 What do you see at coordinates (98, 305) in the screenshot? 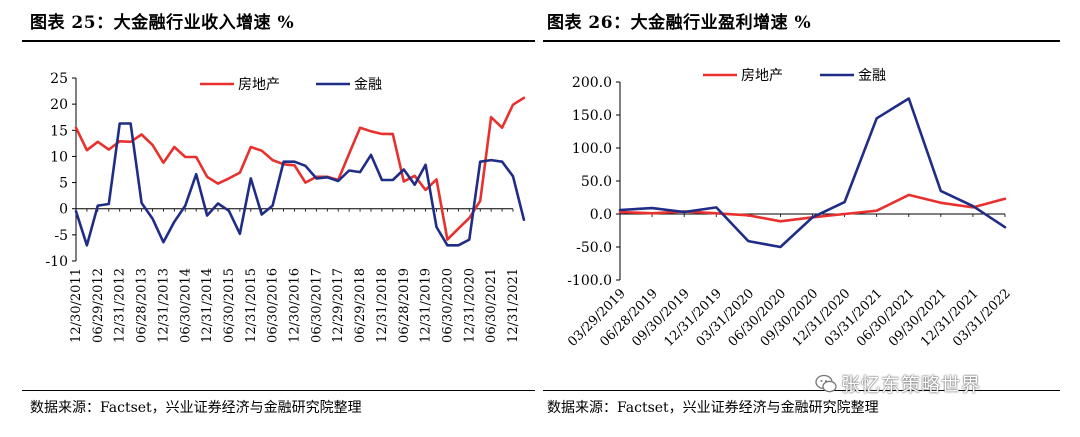
I see `x-tick-label: 06/29/2012` at bounding box center [98, 305].